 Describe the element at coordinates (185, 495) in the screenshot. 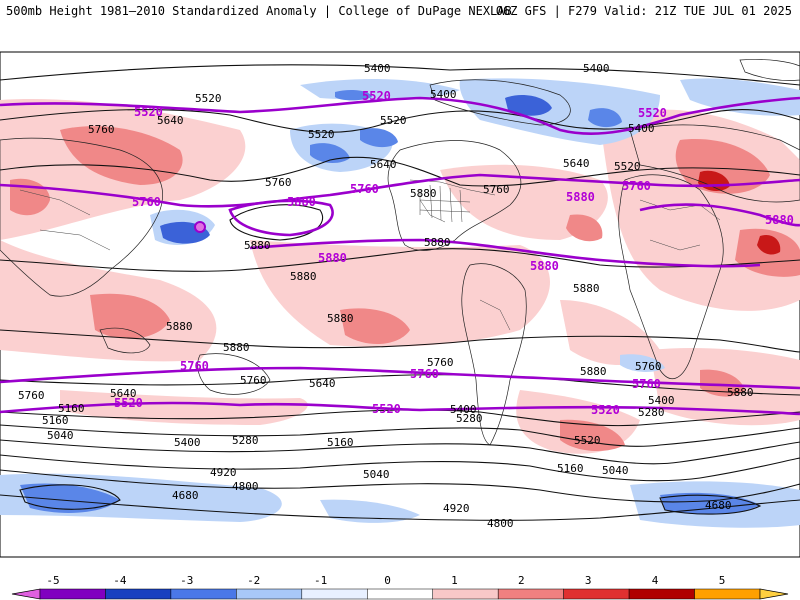

I see `contour-label: 4680` at that location.